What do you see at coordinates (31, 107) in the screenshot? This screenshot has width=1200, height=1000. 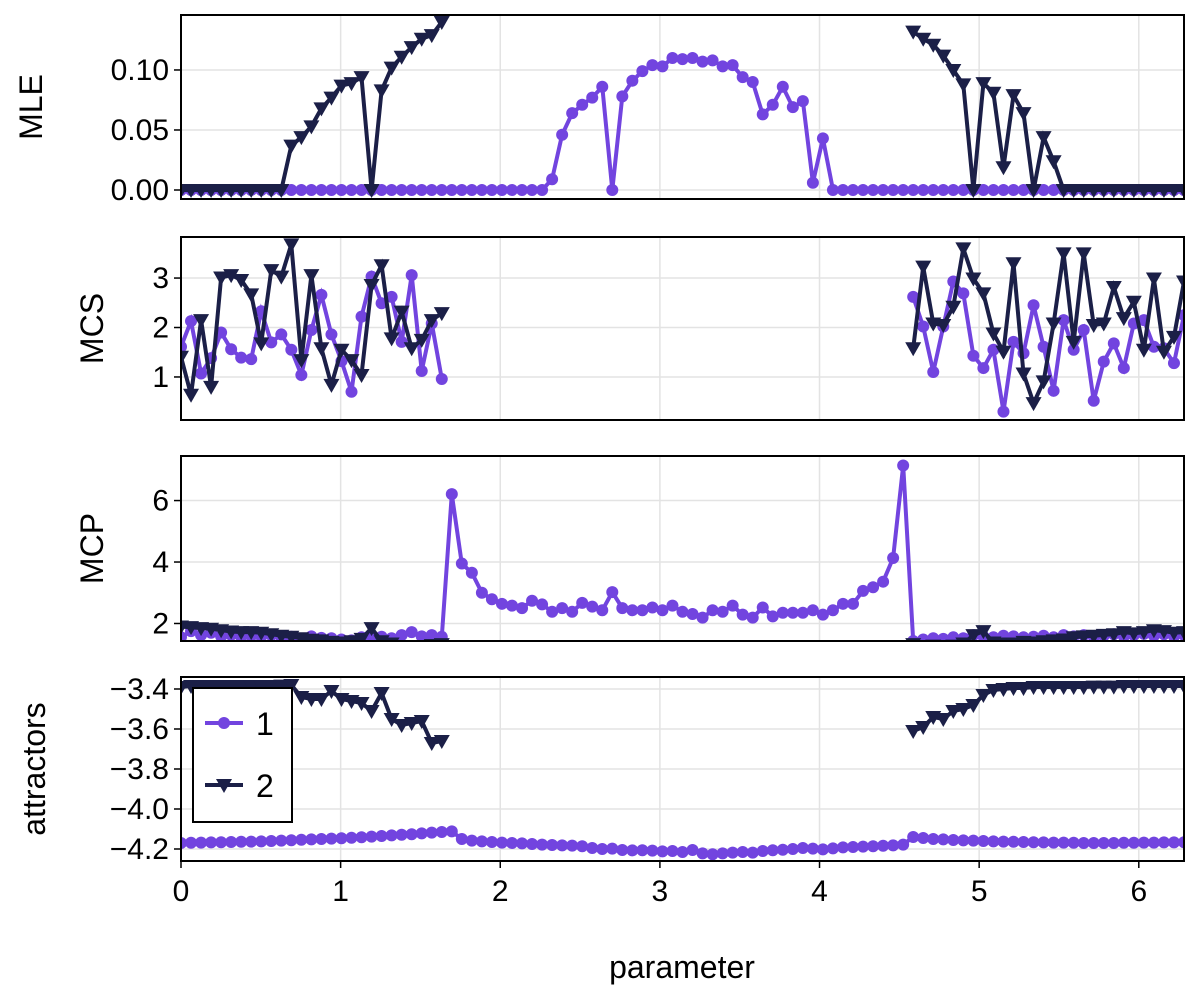 I see `y-axis-label: MLE` at bounding box center [31, 107].